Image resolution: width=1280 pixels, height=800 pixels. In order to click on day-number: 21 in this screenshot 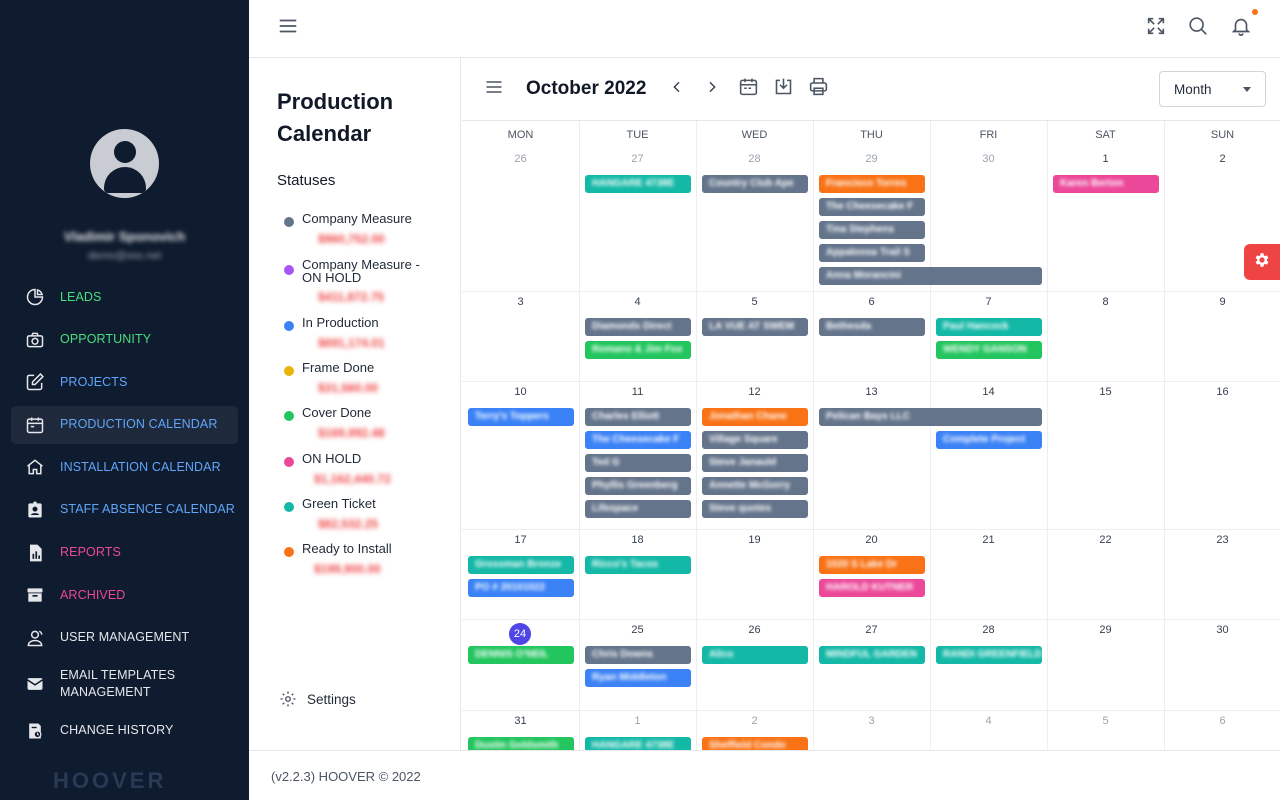, I will do `click(988, 540)`.